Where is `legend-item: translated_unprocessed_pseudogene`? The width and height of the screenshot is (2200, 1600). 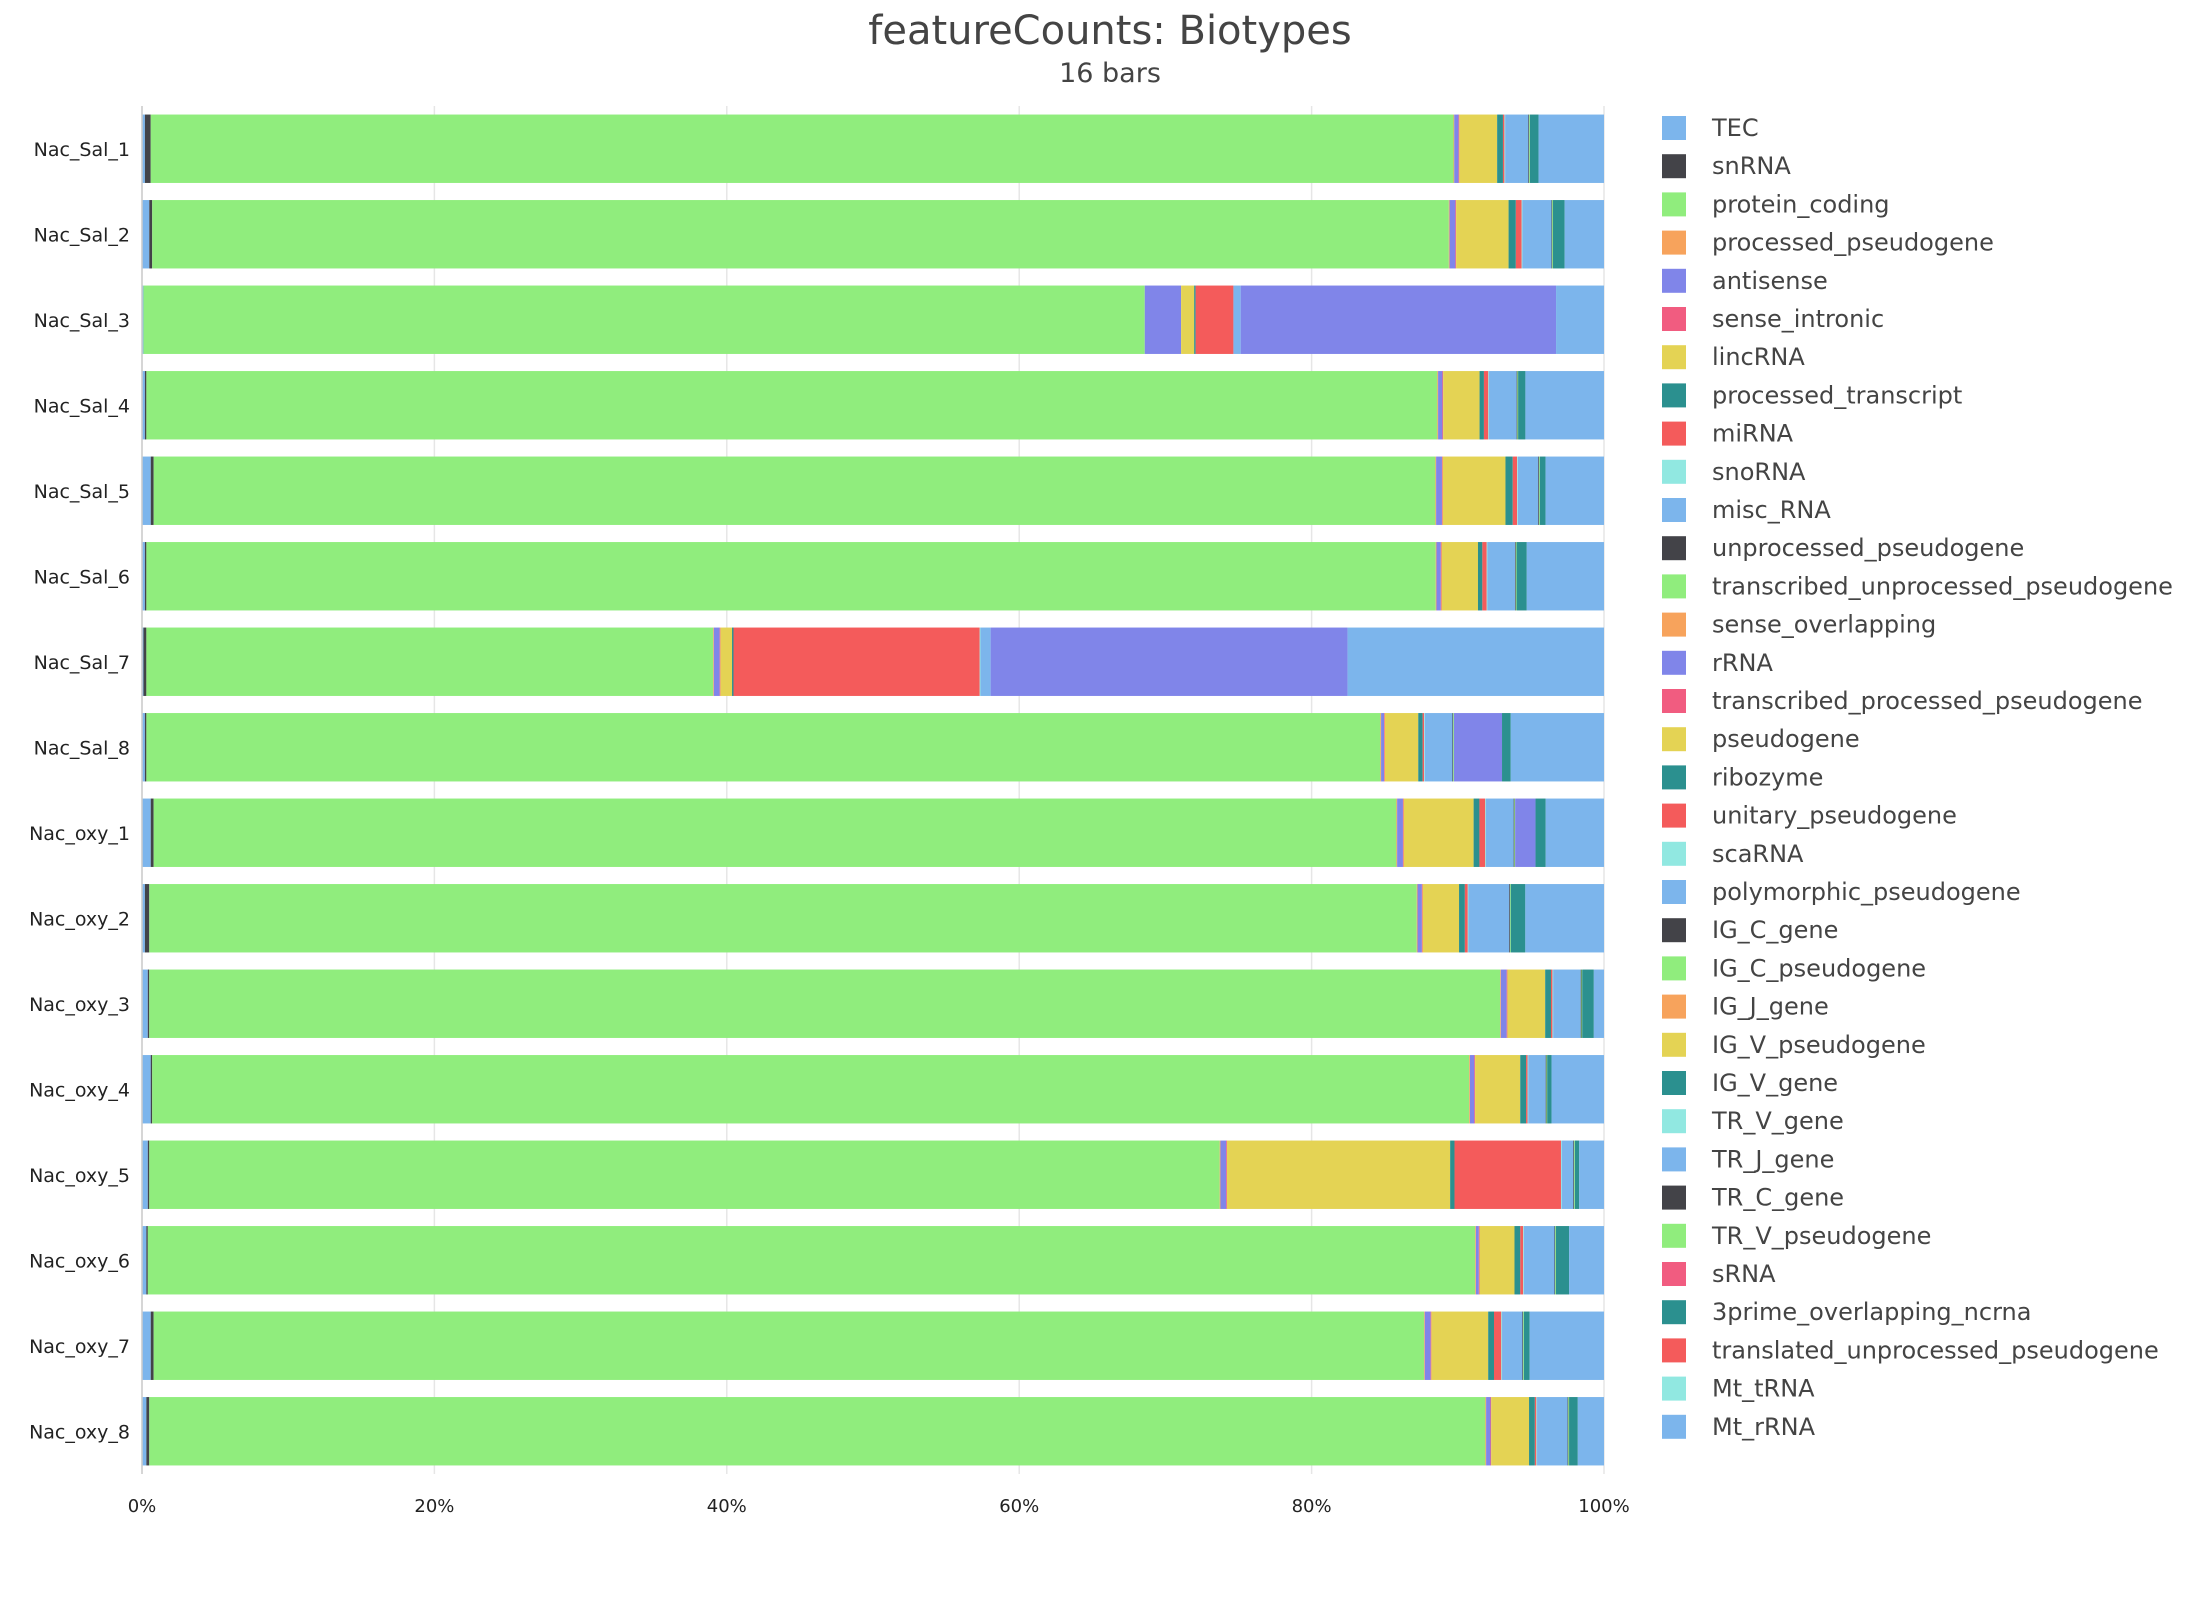
legend-item: translated_unprocessed_pseudogene is located at coordinates (1910, 1350).